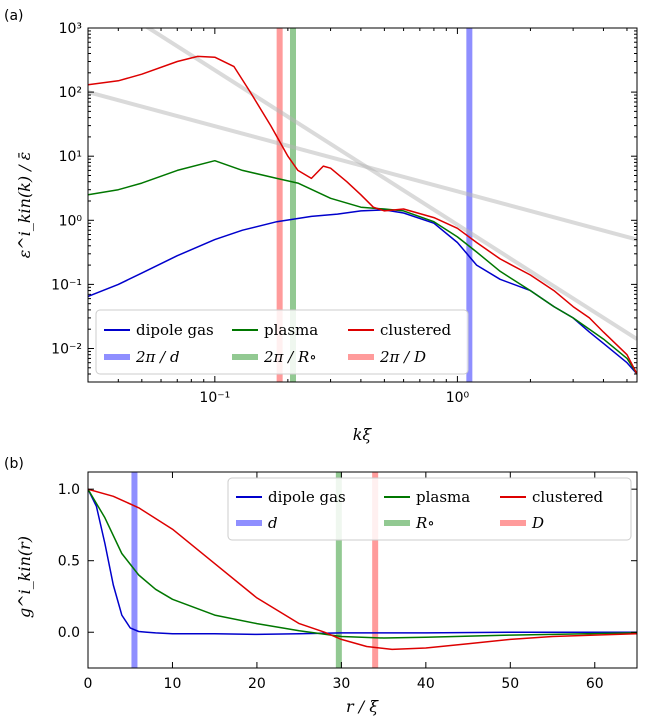 Image resolution: width=647 pixels, height=719 pixels. What do you see at coordinates (14, 16) in the screenshot?
I see `panel-a-label: (a)` at bounding box center [14, 16].